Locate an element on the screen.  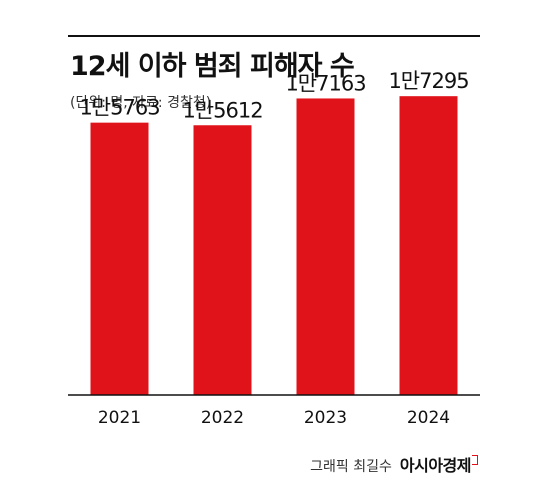
bar-2024 is located at coordinates (428, 245).